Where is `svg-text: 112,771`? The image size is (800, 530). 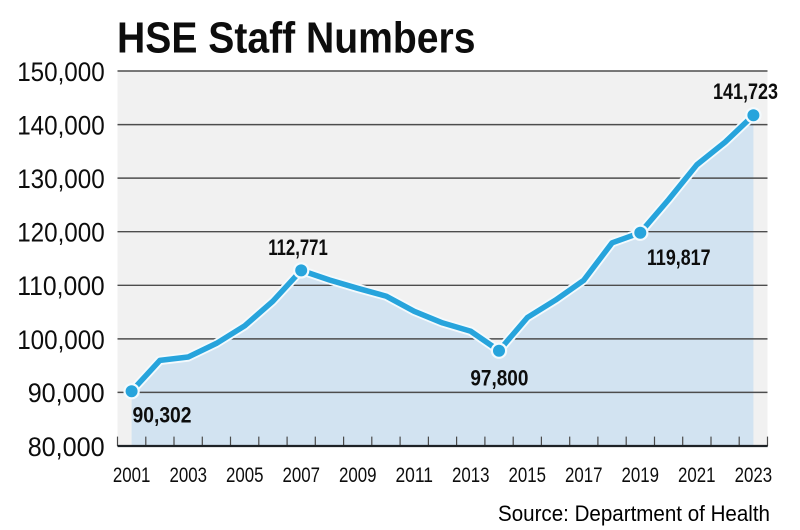 svg-text: 112,771 is located at coordinates (298, 247).